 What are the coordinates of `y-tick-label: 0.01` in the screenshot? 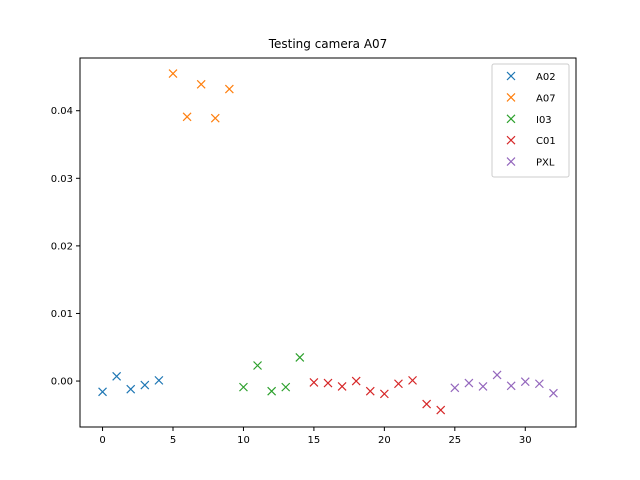 It's located at (62, 314).